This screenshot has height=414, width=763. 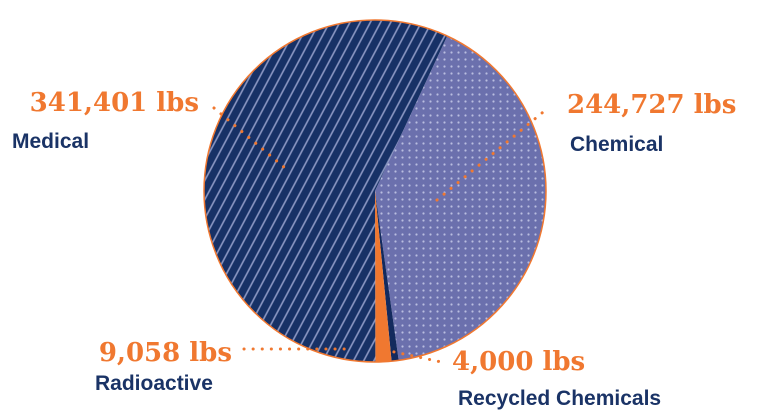 What do you see at coordinates (154, 383) in the screenshot?
I see `category-label-radioactive: Radioactive` at bounding box center [154, 383].